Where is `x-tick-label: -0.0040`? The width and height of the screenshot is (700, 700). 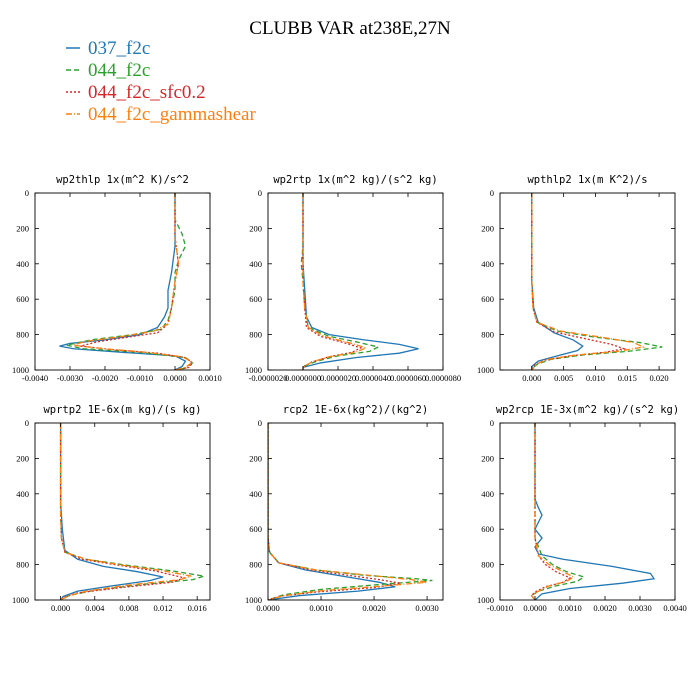
x-tick-label: -0.0040 is located at coordinates (35, 378).